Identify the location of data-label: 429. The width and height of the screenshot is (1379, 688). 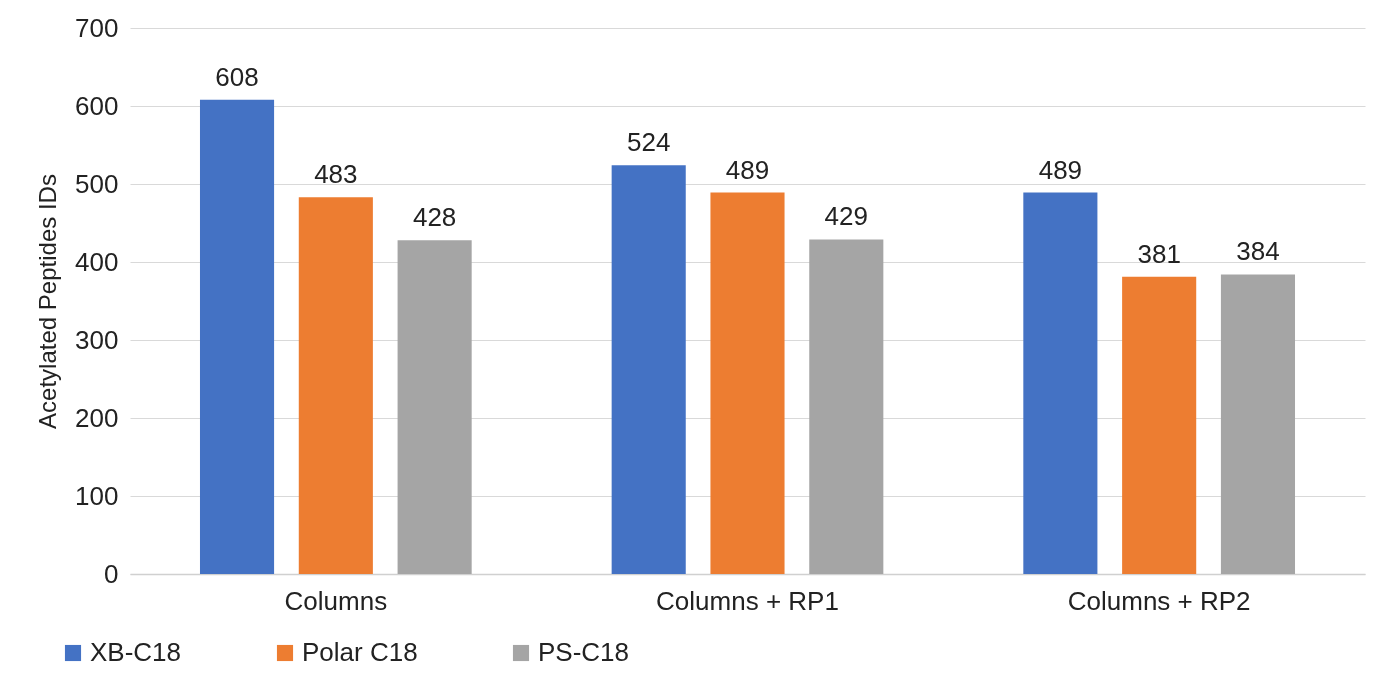
(846, 216).